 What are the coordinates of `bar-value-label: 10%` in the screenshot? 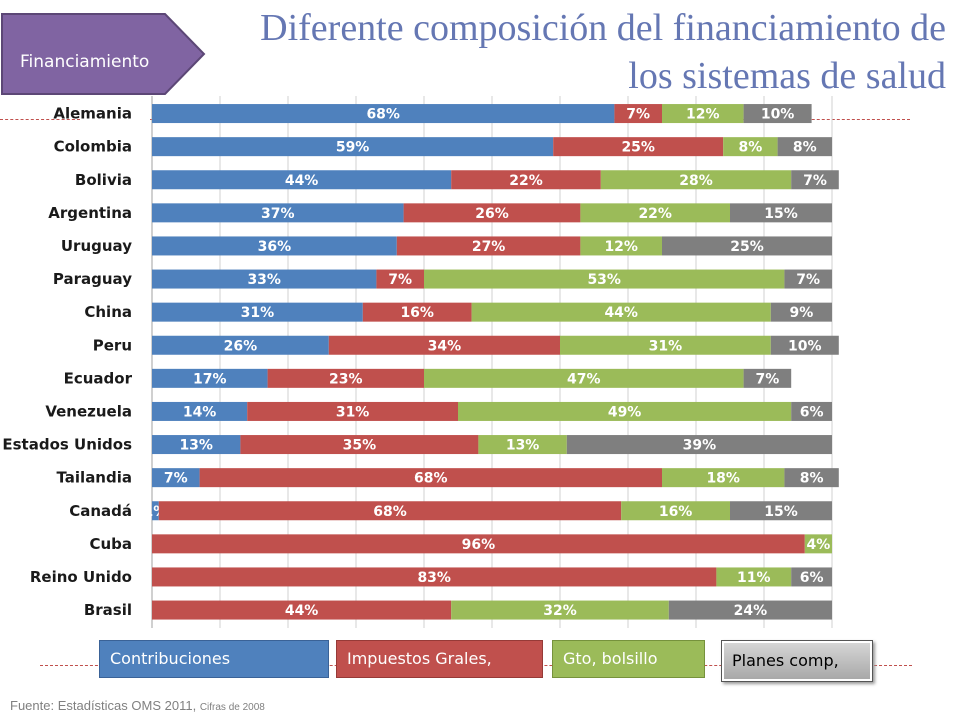 It's located at (778, 115).